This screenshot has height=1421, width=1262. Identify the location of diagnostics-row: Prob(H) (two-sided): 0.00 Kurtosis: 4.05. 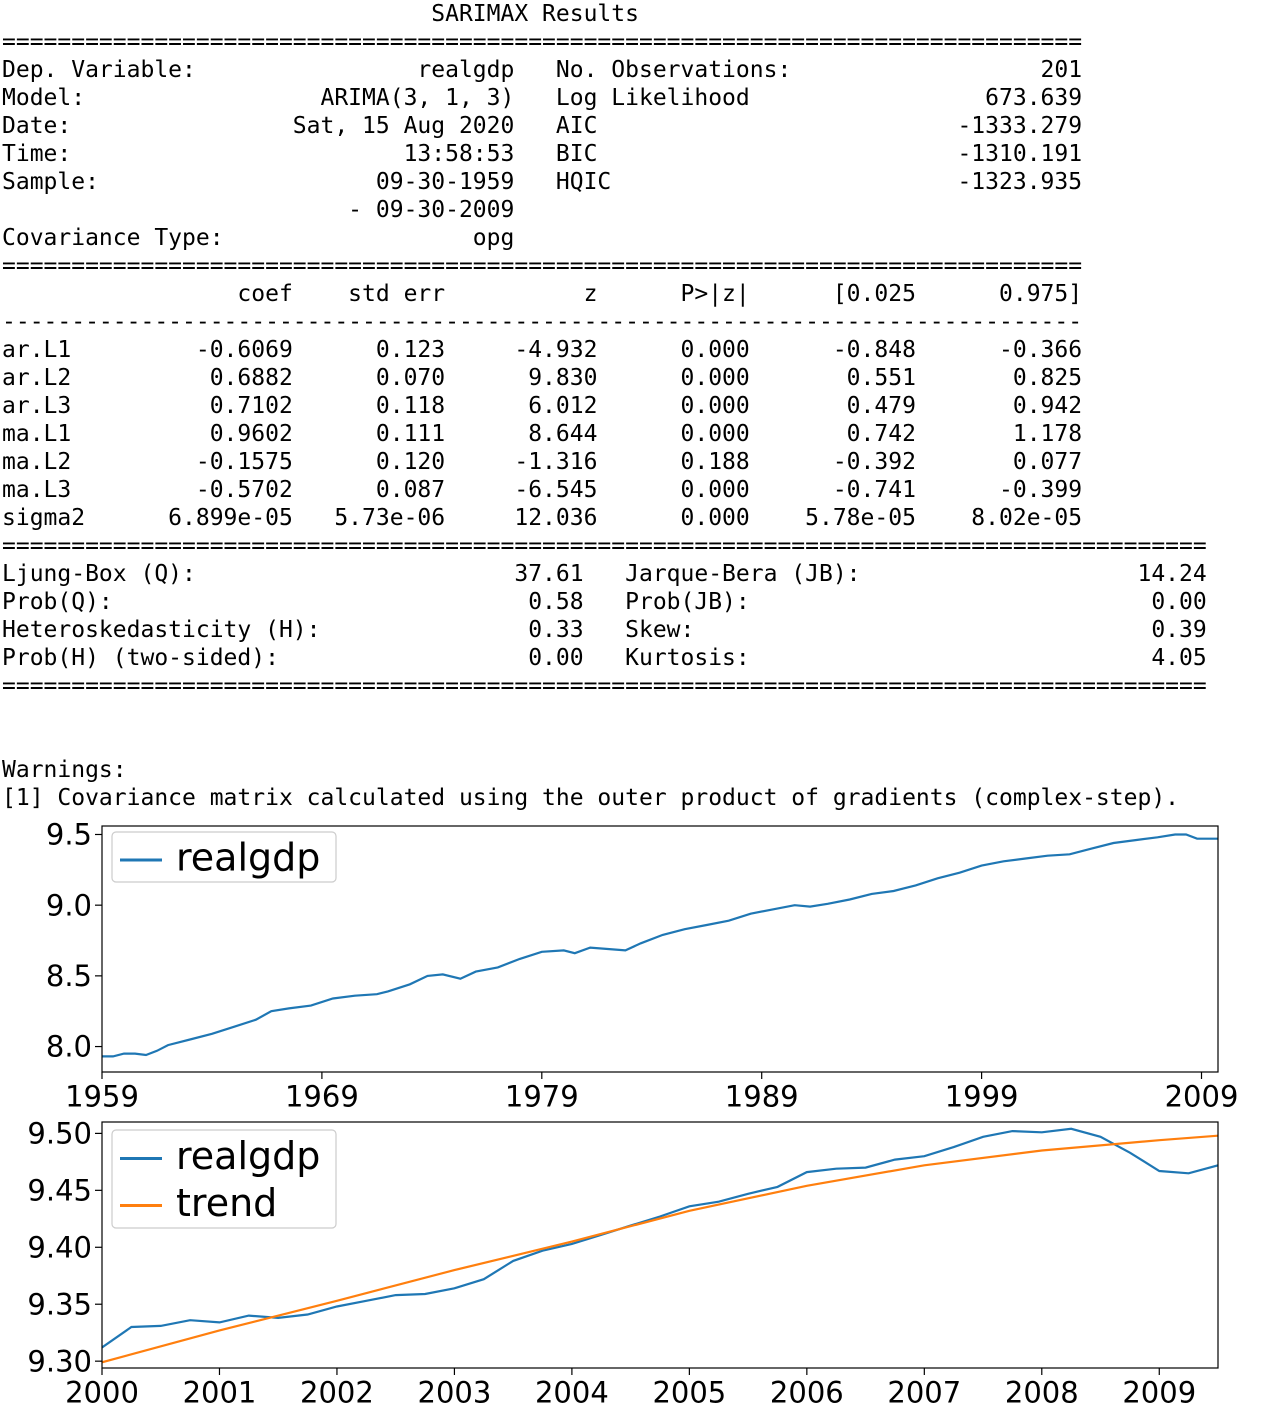
(604, 658).